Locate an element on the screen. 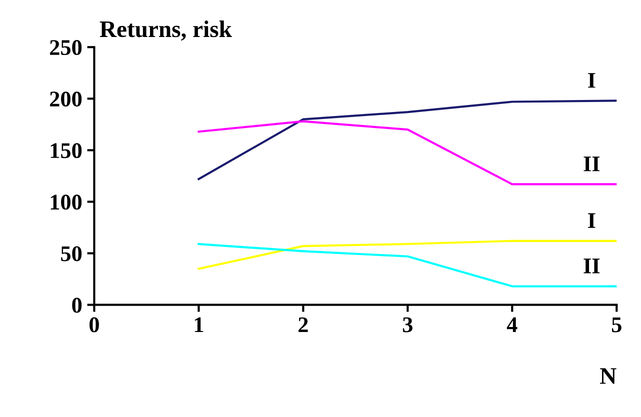 The height and width of the screenshot is (417, 641). y-tick-label: 100 is located at coordinates (66, 202).